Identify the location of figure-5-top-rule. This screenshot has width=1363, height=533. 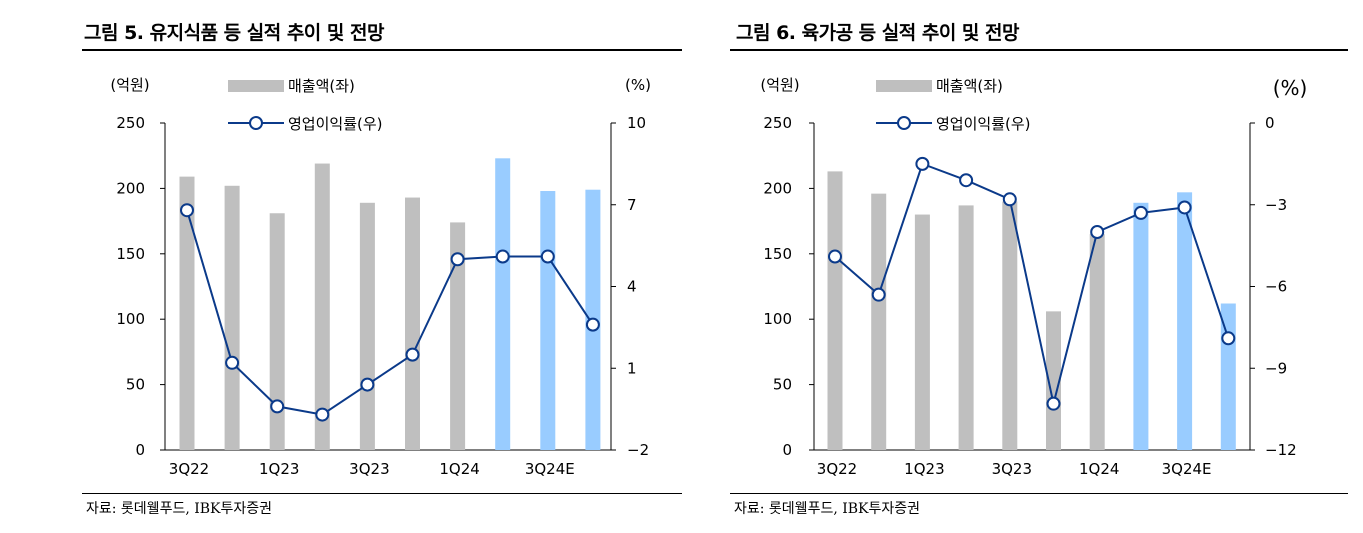
(382, 50).